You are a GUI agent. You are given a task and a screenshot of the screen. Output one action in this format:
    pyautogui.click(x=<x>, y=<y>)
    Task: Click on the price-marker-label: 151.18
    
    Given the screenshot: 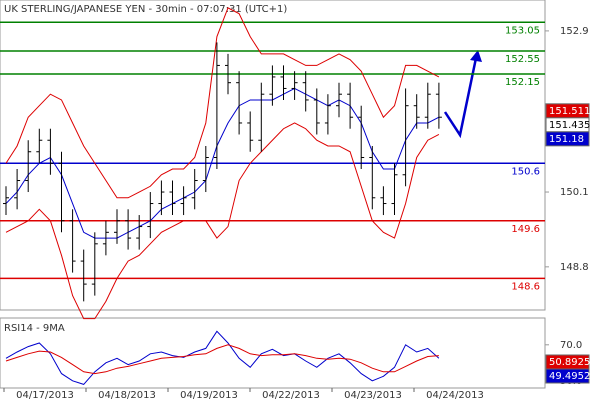 What is the action you would take?
    pyautogui.click(x=566, y=139)
    